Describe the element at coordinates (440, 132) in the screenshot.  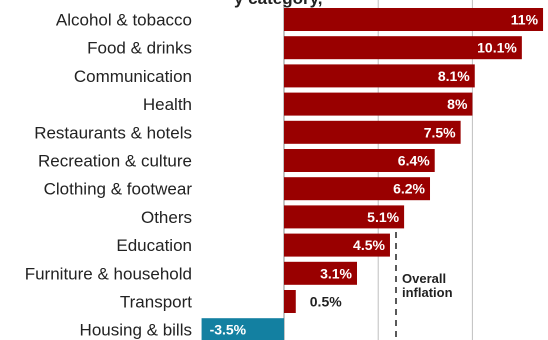
I see `value-label-4: 7.5%` at that location.